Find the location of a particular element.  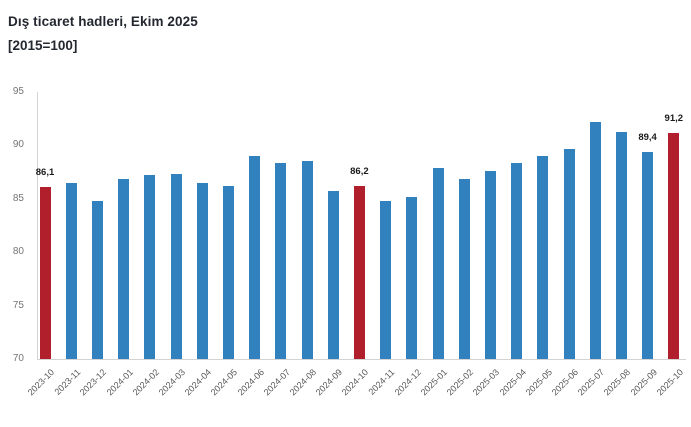

x-axis-label: 2024-08 is located at coordinates (303, 382).